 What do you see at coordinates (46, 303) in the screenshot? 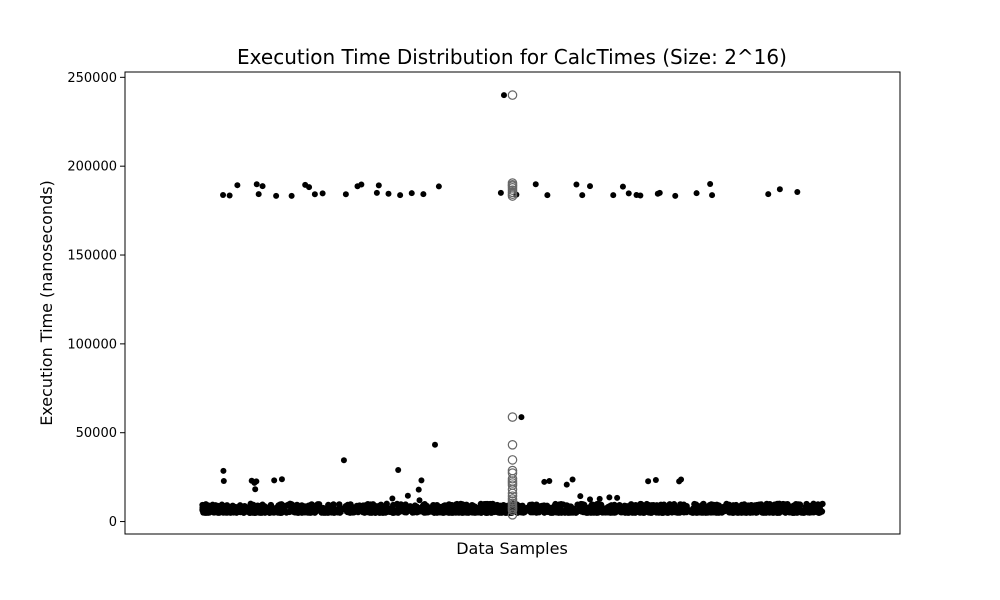
I see `y-axis-label: Execution Time (nanoseconds)` at bounding box center [46, 303].